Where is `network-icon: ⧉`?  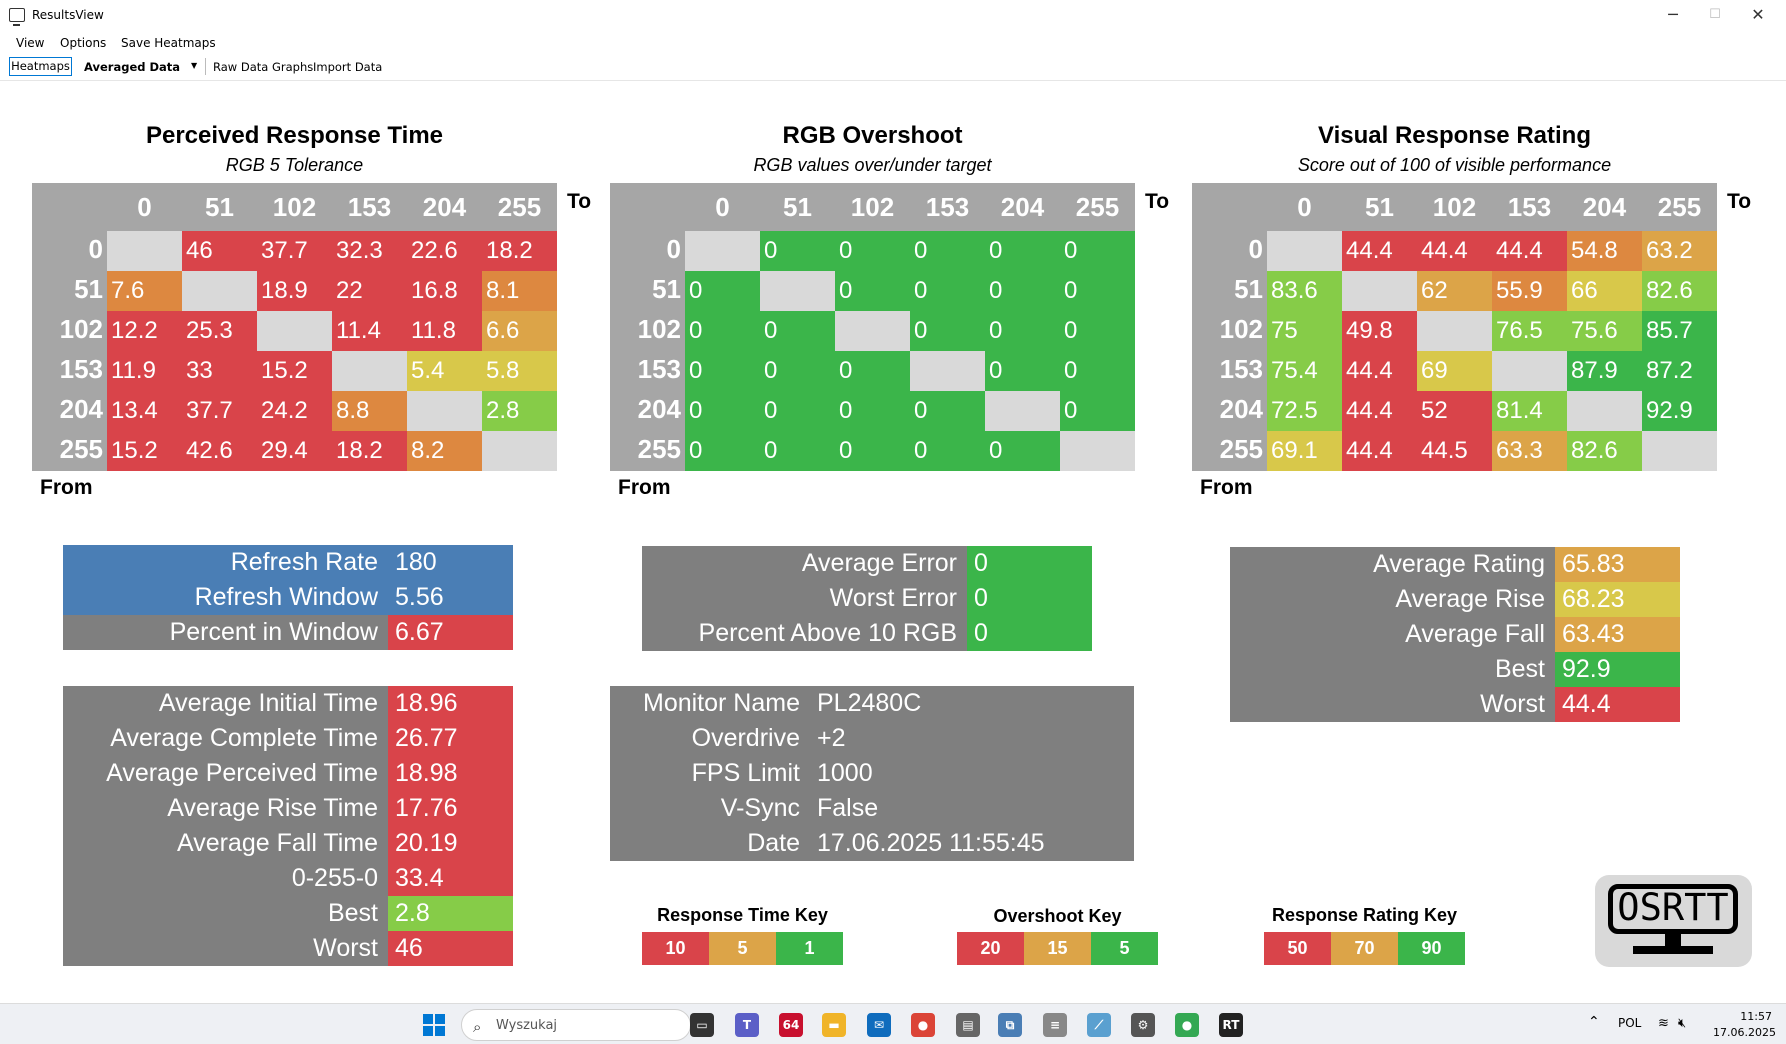 network-icon: ⧉ is located at coordinates (1010, 1025).